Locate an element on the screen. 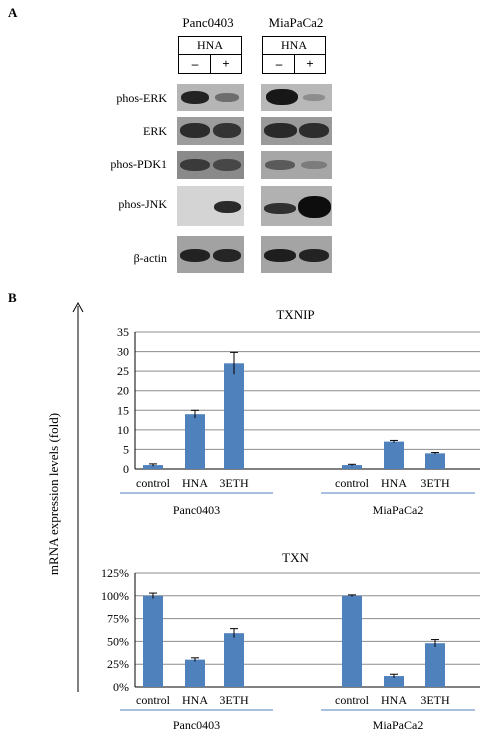  blot-phos-erk-panc0403 is located at coordinates (210, 97).